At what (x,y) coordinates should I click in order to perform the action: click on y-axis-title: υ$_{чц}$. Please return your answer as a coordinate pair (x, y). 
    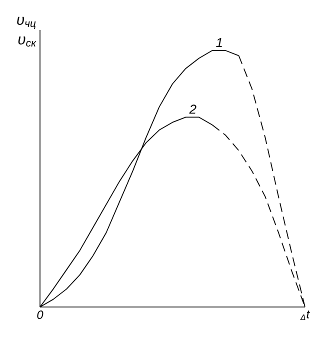
    Looking at the image, I should click on (26, 23).